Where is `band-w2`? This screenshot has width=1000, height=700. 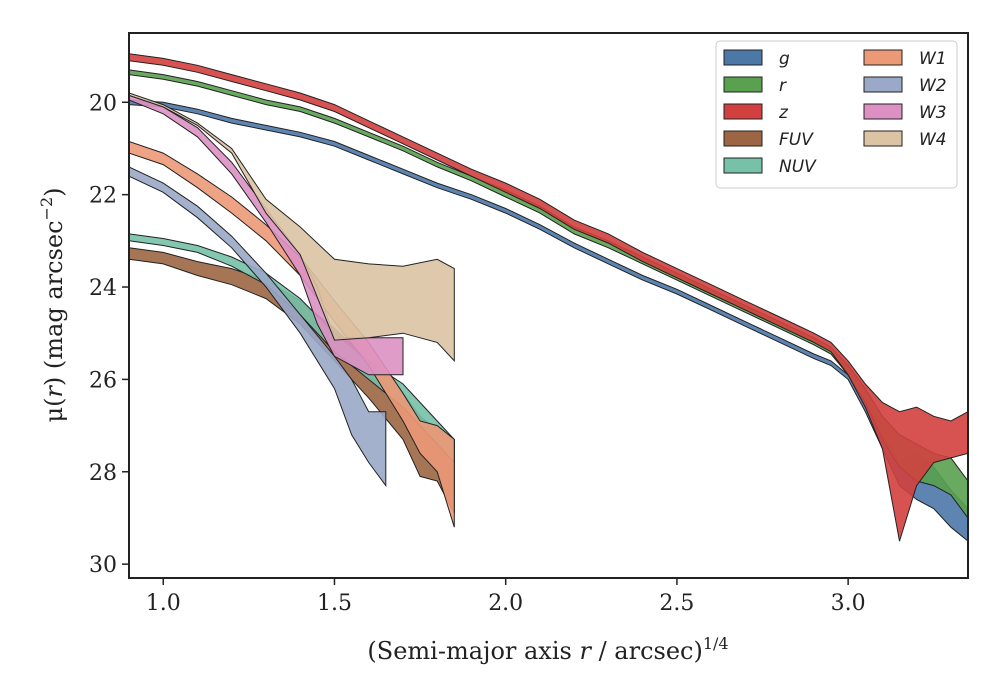 band-w2 is located at coordinates (258, 327).